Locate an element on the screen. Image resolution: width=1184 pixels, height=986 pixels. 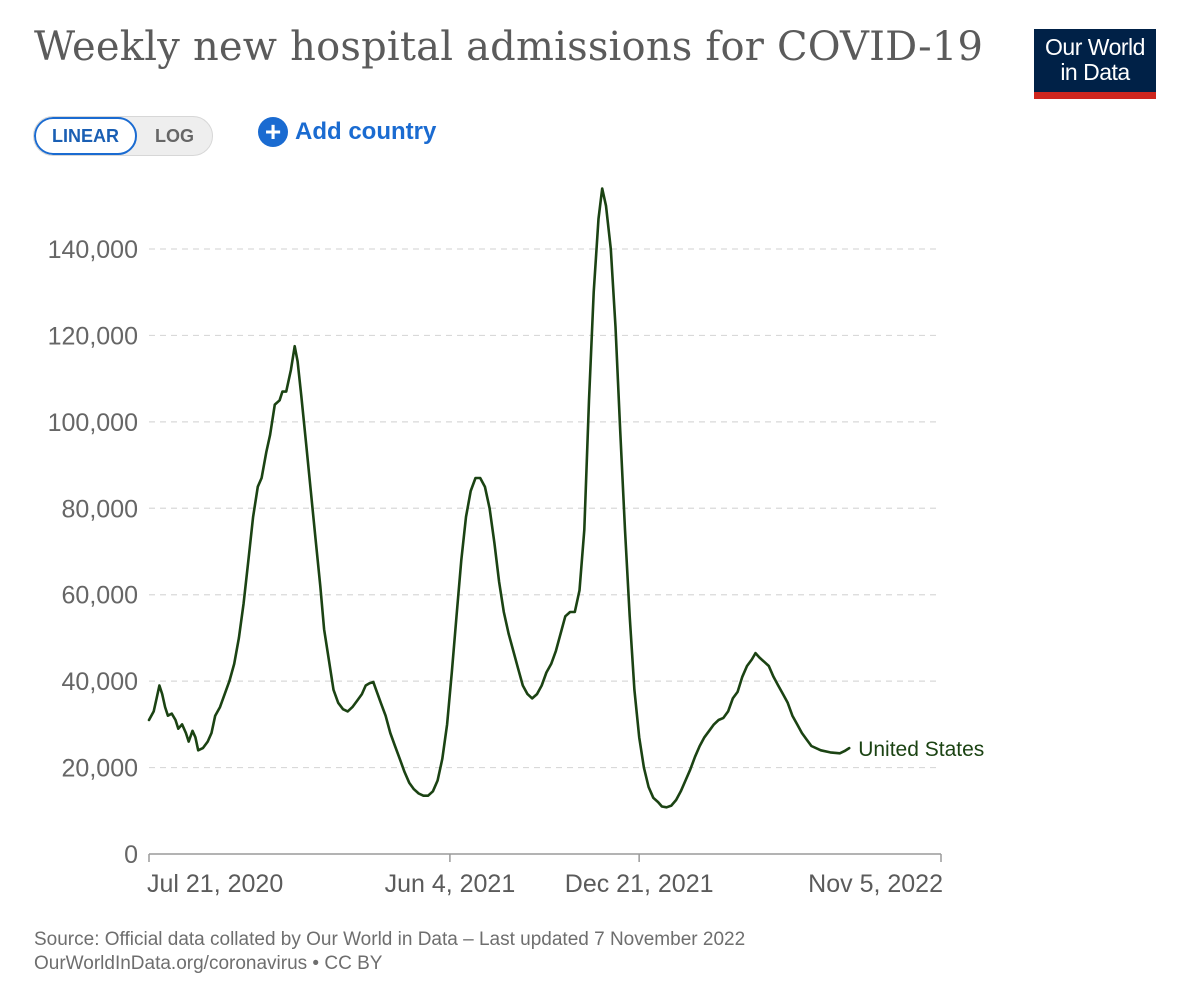
logo-line-2: in Data is located at coordinates (1095, 72).